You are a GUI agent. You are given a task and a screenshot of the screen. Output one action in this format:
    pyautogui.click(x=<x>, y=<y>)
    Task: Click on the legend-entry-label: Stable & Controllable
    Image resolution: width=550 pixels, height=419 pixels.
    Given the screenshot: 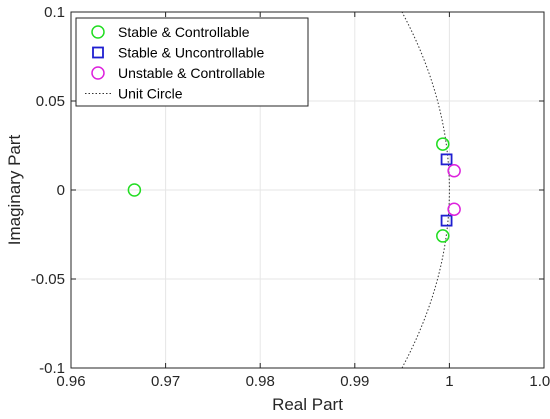 What is the action you would take?
    pyautogui.click(x=184, y=32)
    